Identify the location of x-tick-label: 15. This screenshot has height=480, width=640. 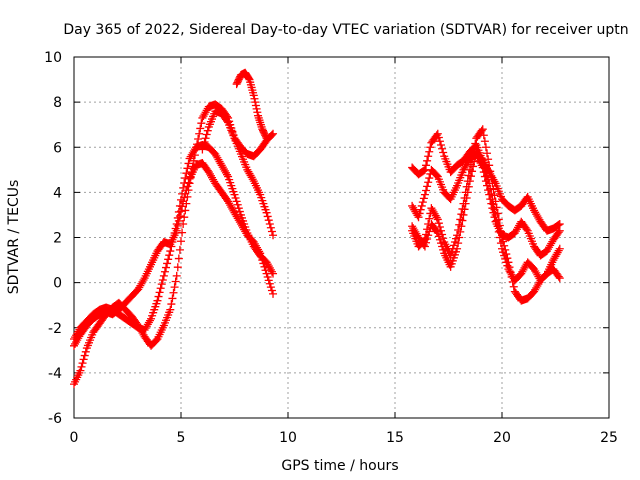
(395, 438).